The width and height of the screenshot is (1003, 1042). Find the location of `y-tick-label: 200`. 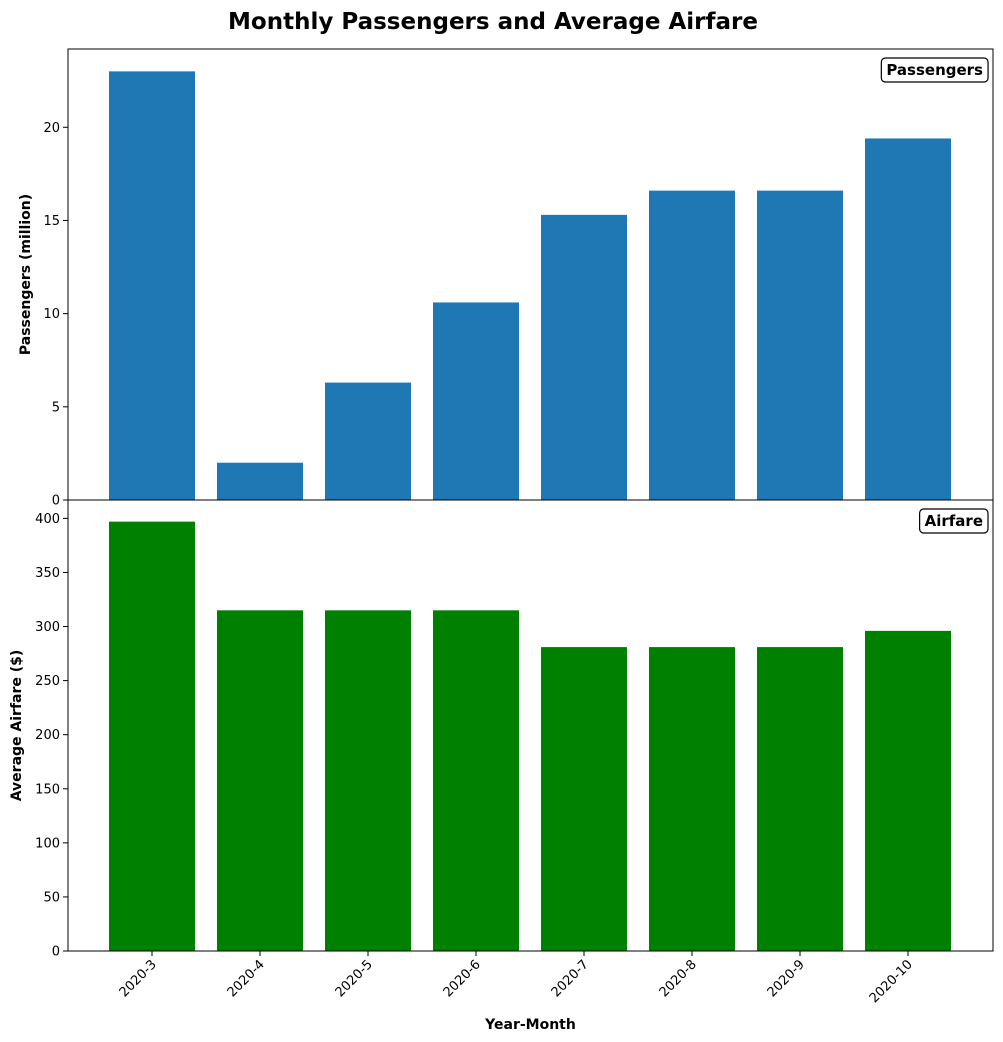

y-tick-label: 200 is located at coordinates (47, 735).